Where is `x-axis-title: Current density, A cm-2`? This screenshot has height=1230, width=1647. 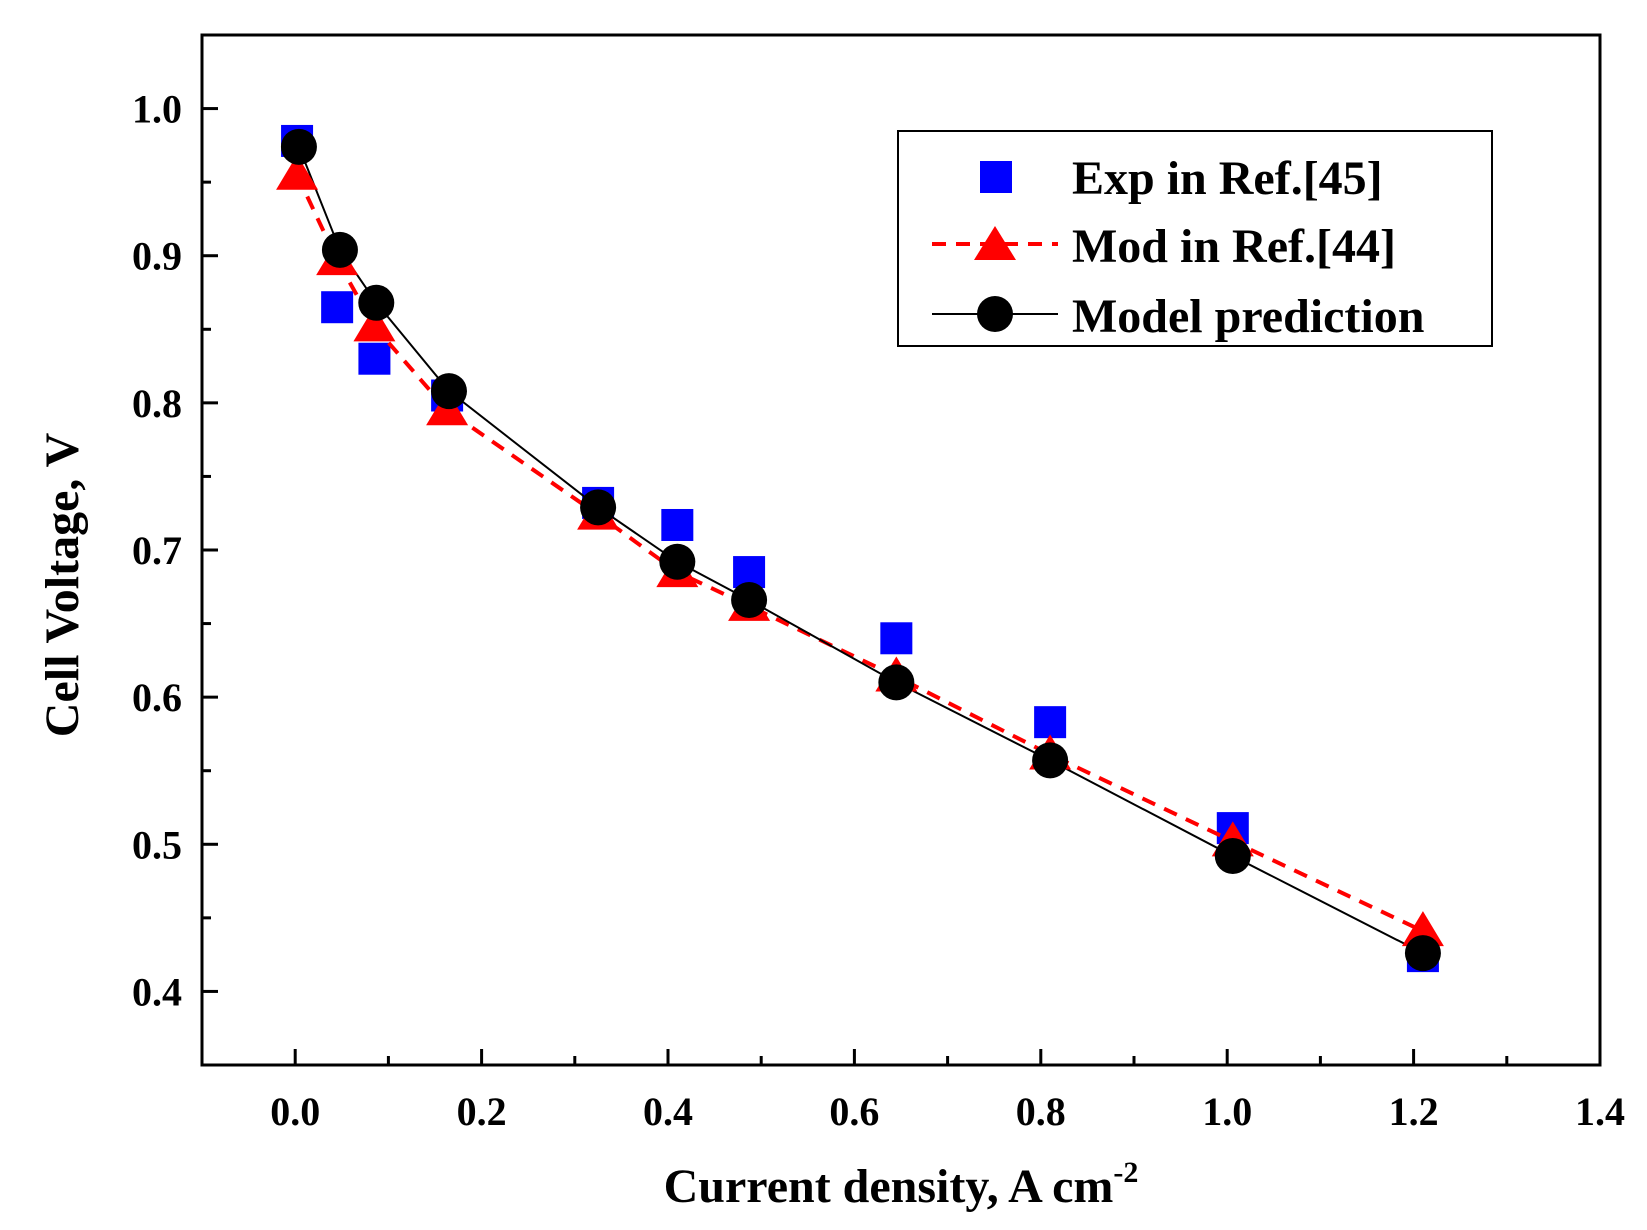 x-axis-title: Current density, A cm-2 is located at coordinates (901, 1184).